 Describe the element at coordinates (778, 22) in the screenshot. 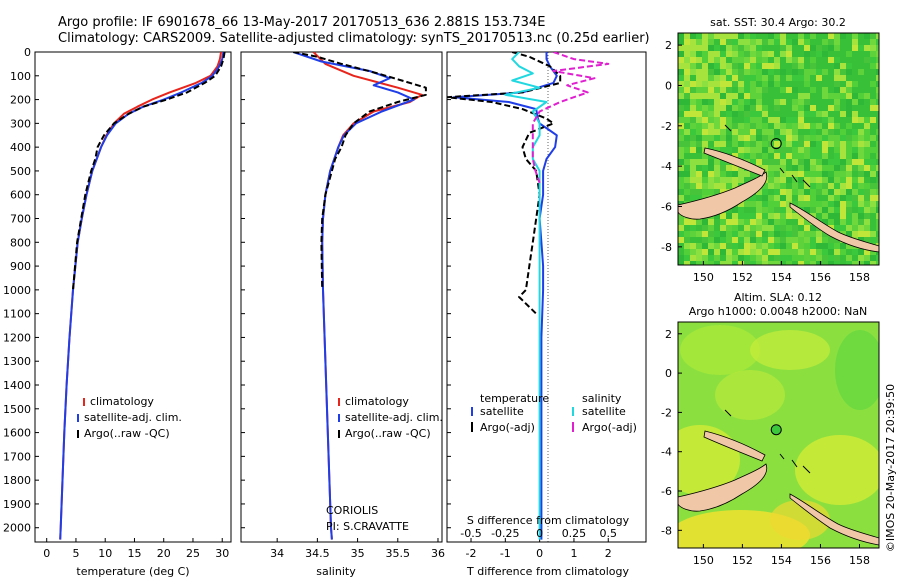

I see `sst-map-title: sat. SST: 30.4 Argo: 30.2` at that location.